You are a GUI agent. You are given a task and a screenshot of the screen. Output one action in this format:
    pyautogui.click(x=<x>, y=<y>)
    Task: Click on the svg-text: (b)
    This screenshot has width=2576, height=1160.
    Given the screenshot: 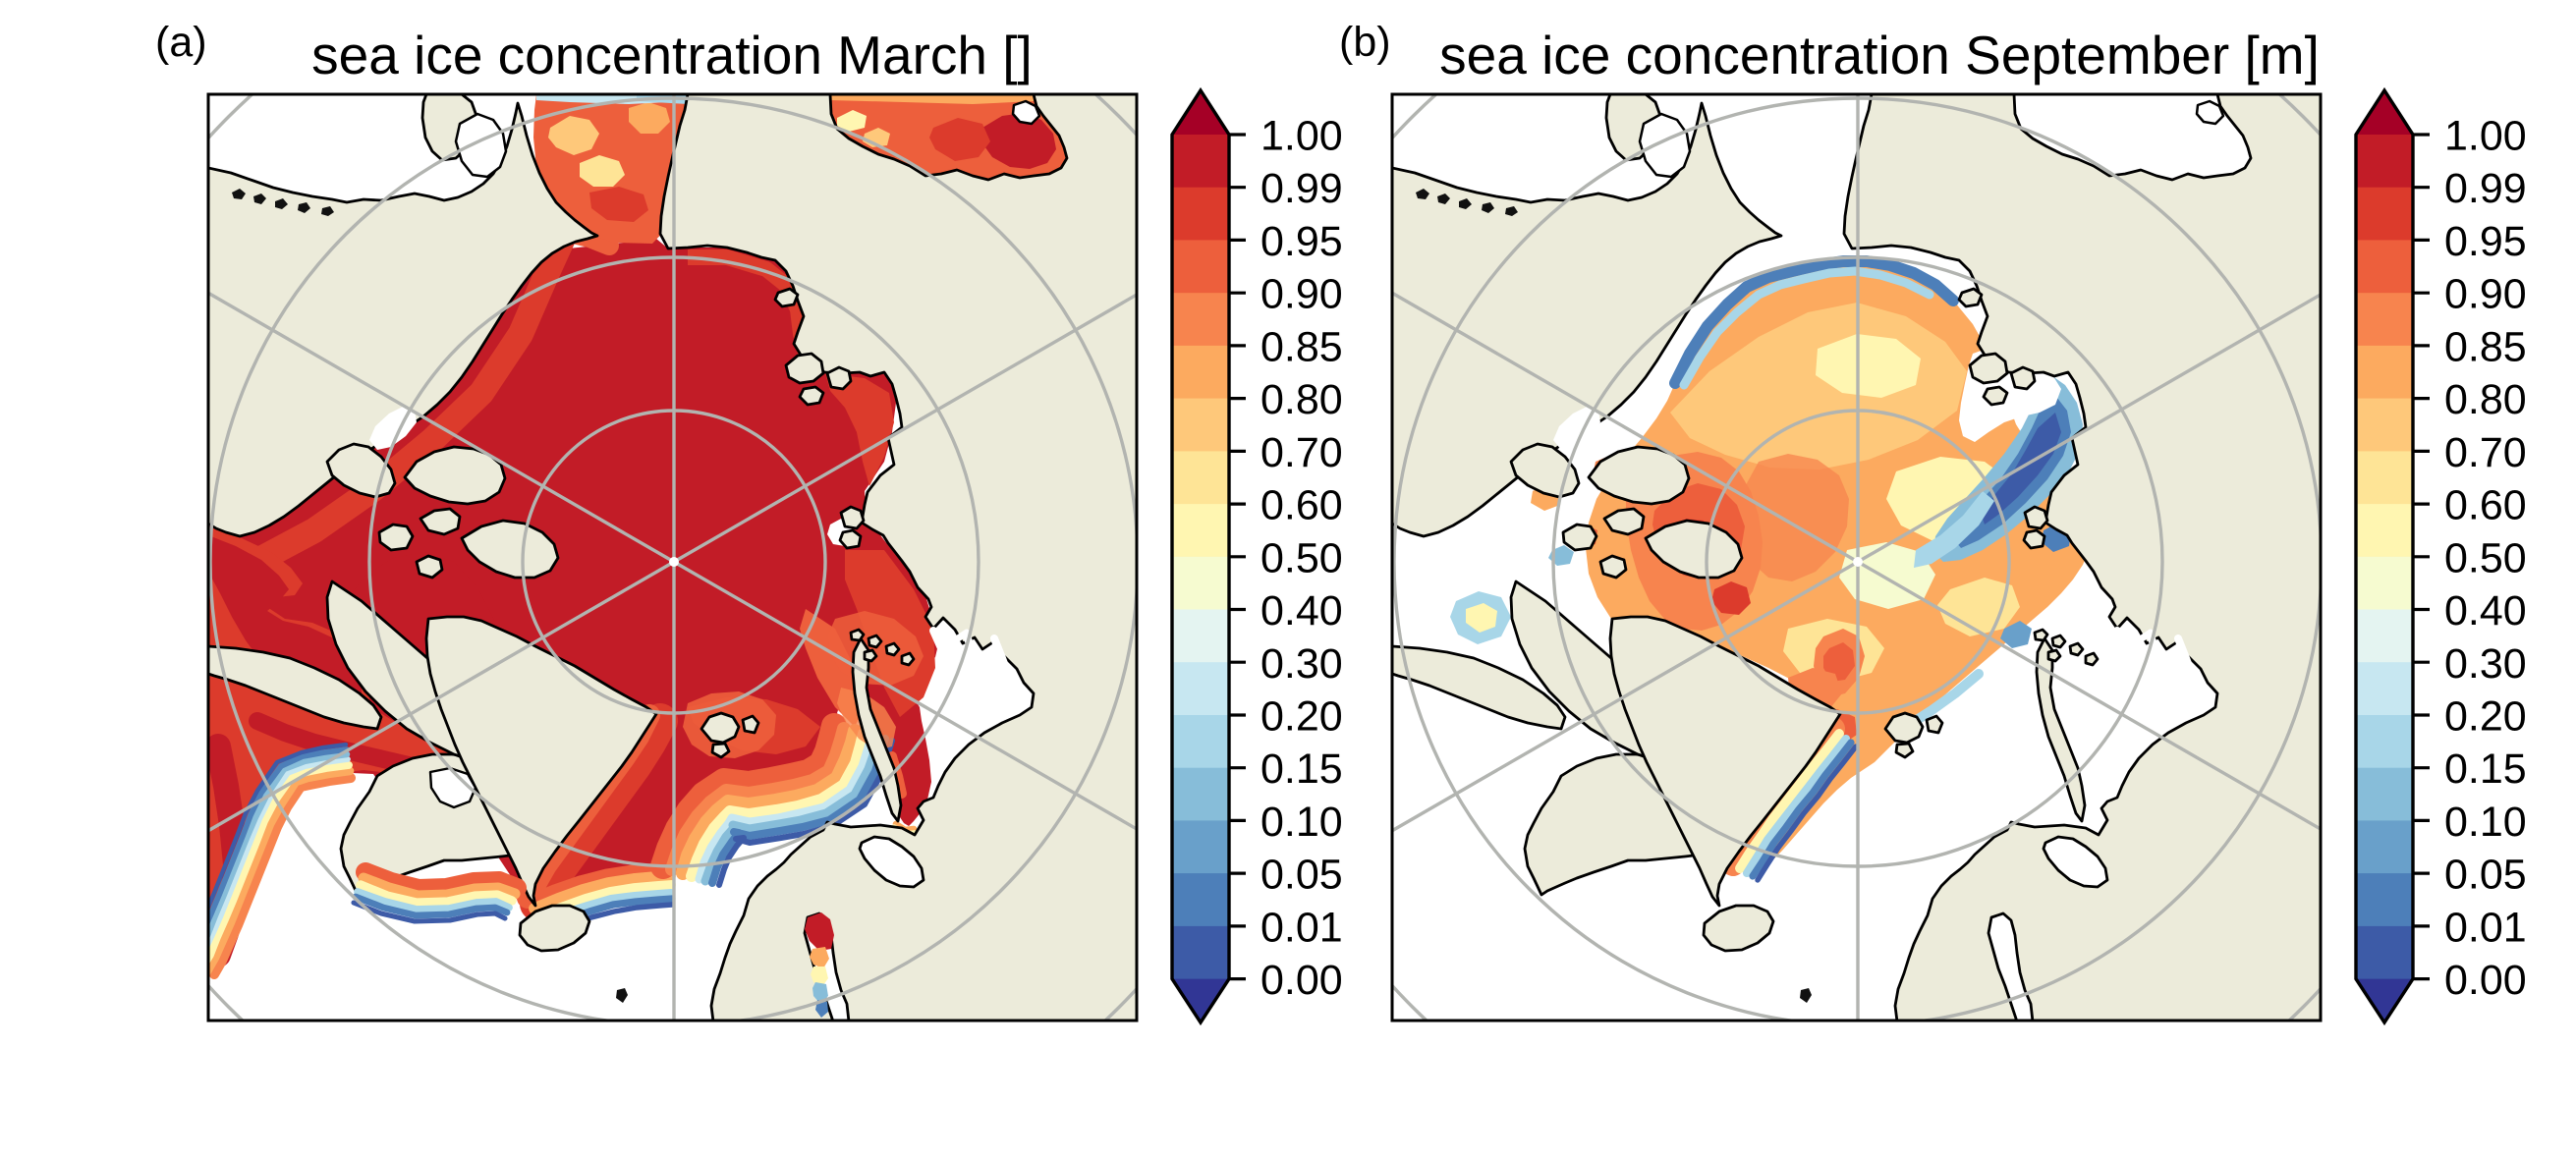 What is the action you would take?
    pyautogui.click(x=1365, y=42)
    